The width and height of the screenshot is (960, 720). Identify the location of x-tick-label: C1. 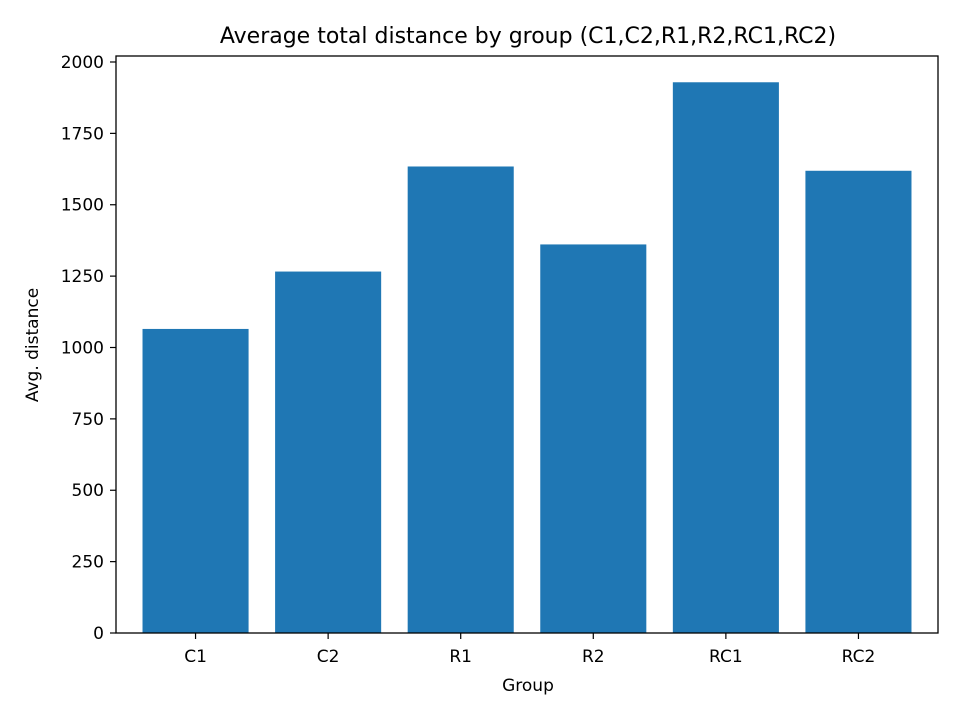
(195, 657).